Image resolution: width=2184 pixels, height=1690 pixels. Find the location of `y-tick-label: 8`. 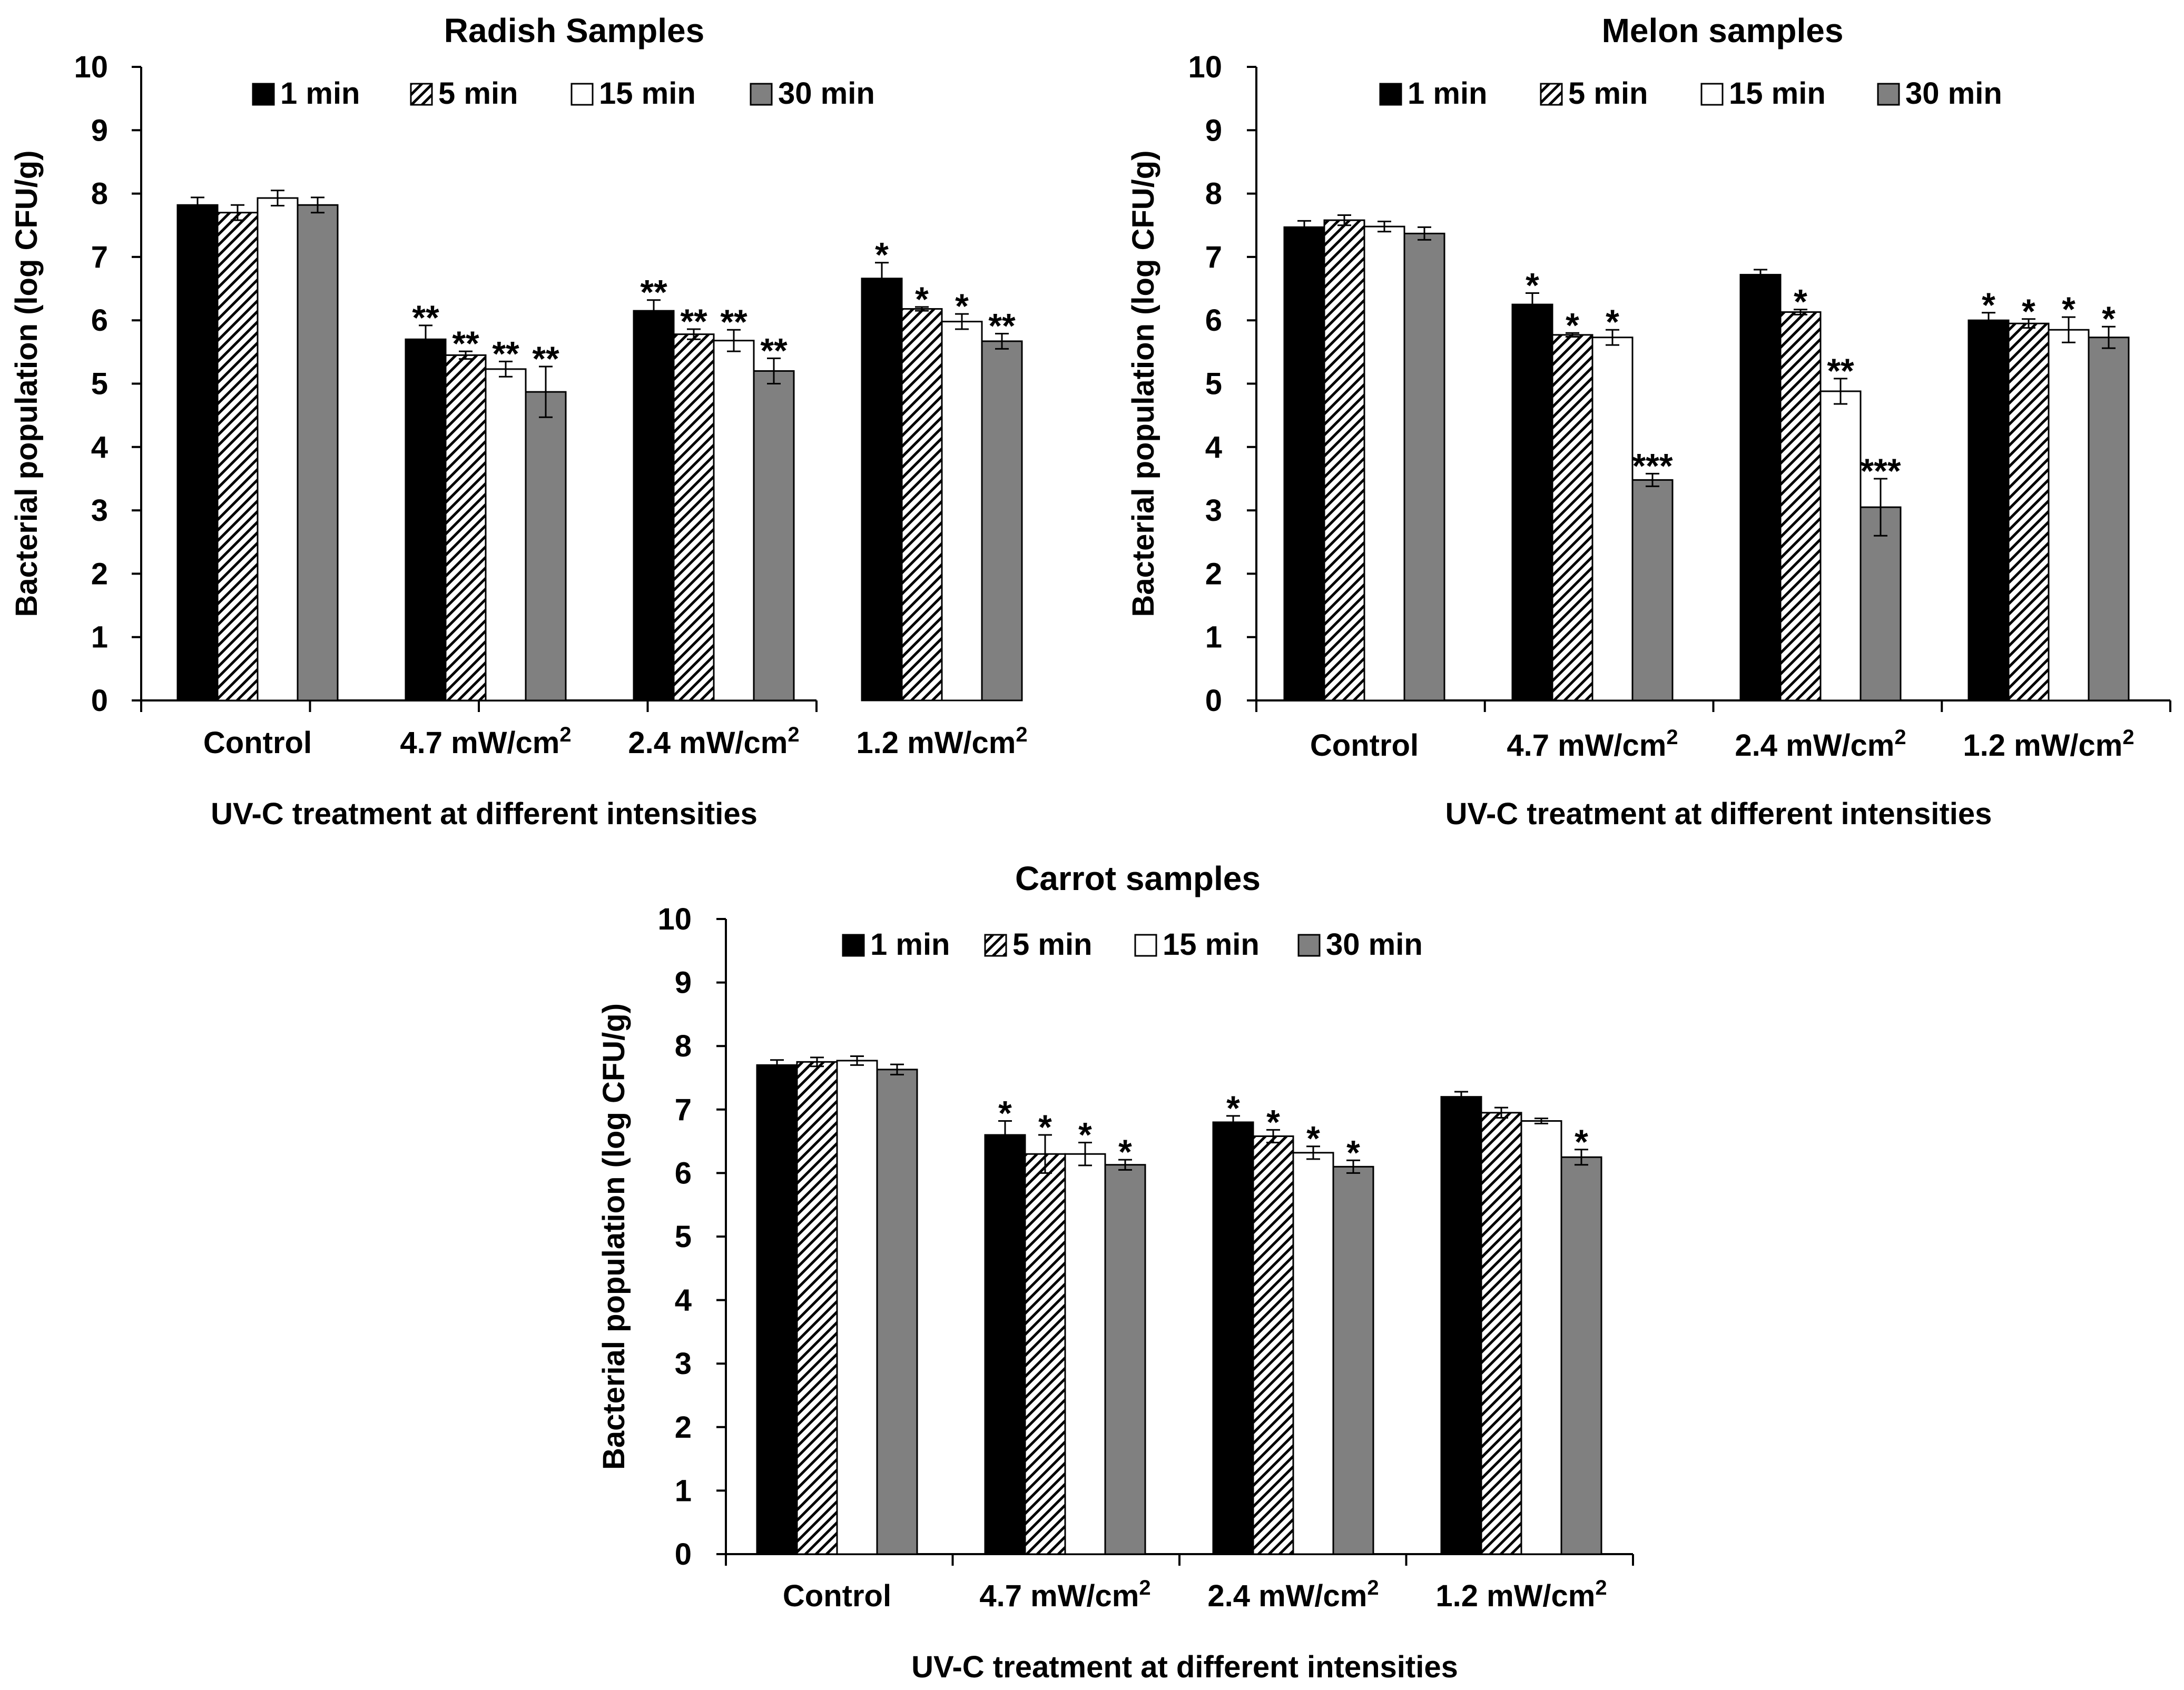

y-tick-label: 8 is located at coordinates (683, 1046).